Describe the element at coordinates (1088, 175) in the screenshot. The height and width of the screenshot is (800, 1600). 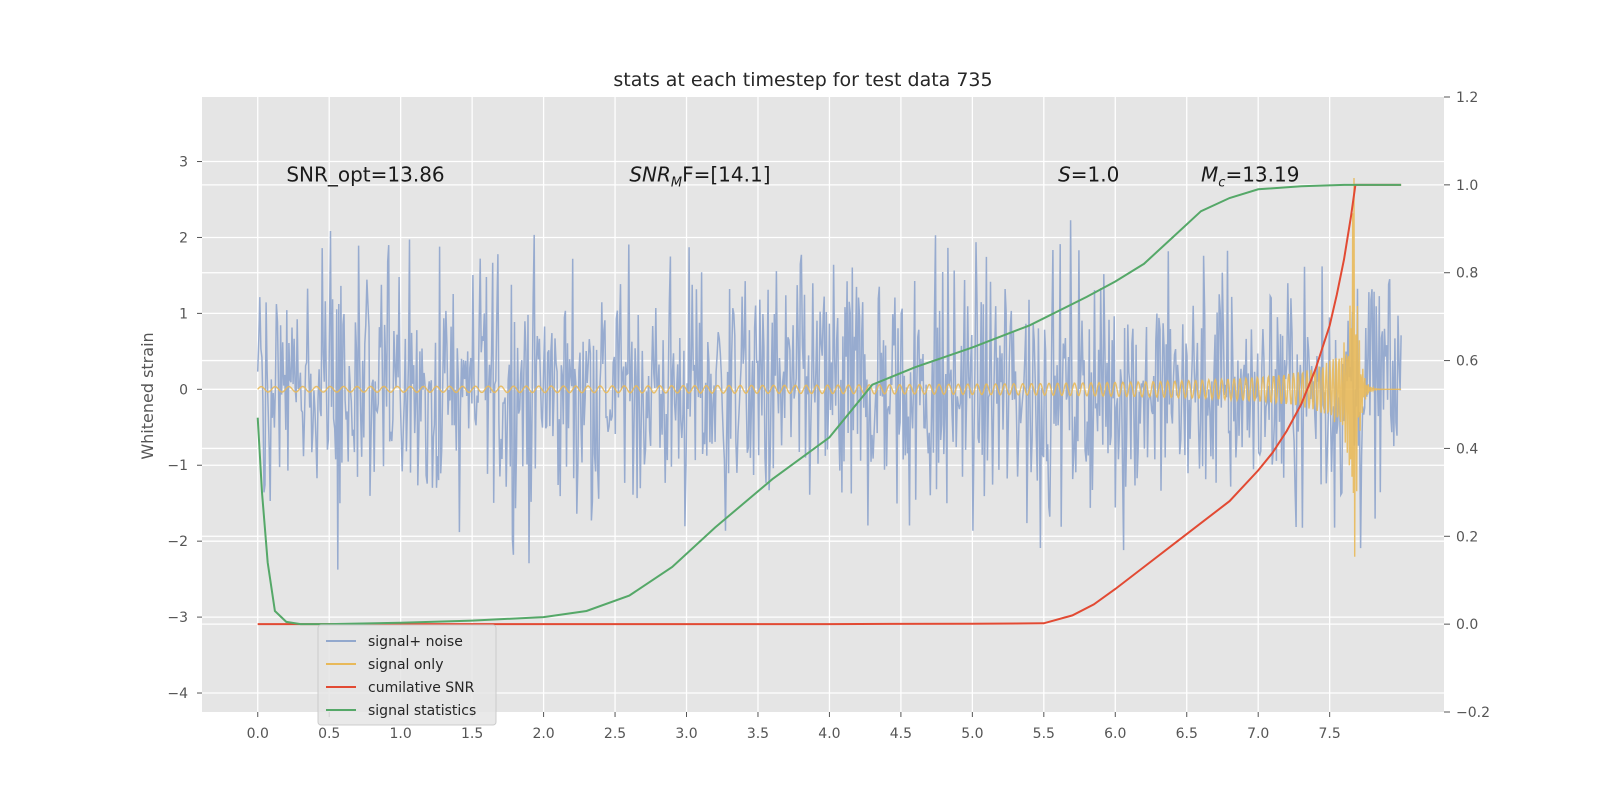
I see `annotation: S=1.0` at that location.